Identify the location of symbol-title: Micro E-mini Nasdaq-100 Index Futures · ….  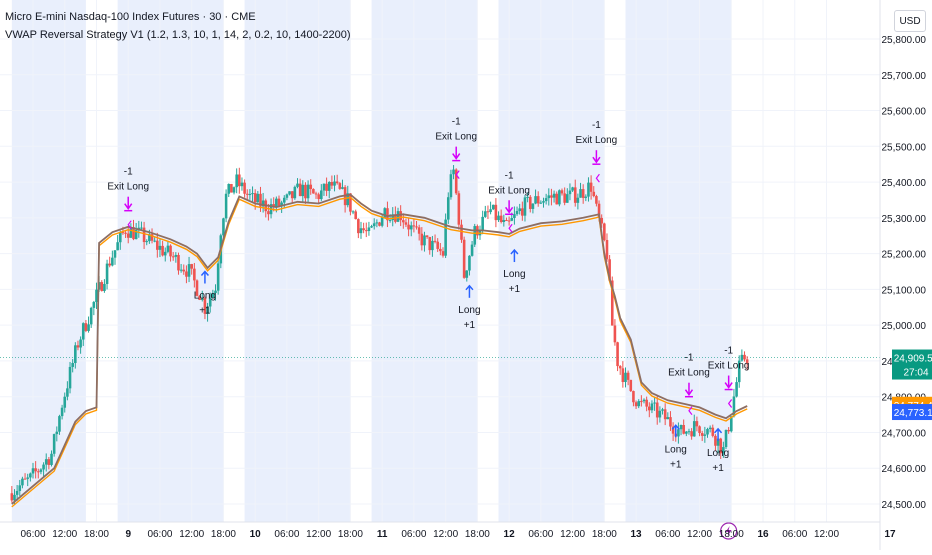
(130, 17).